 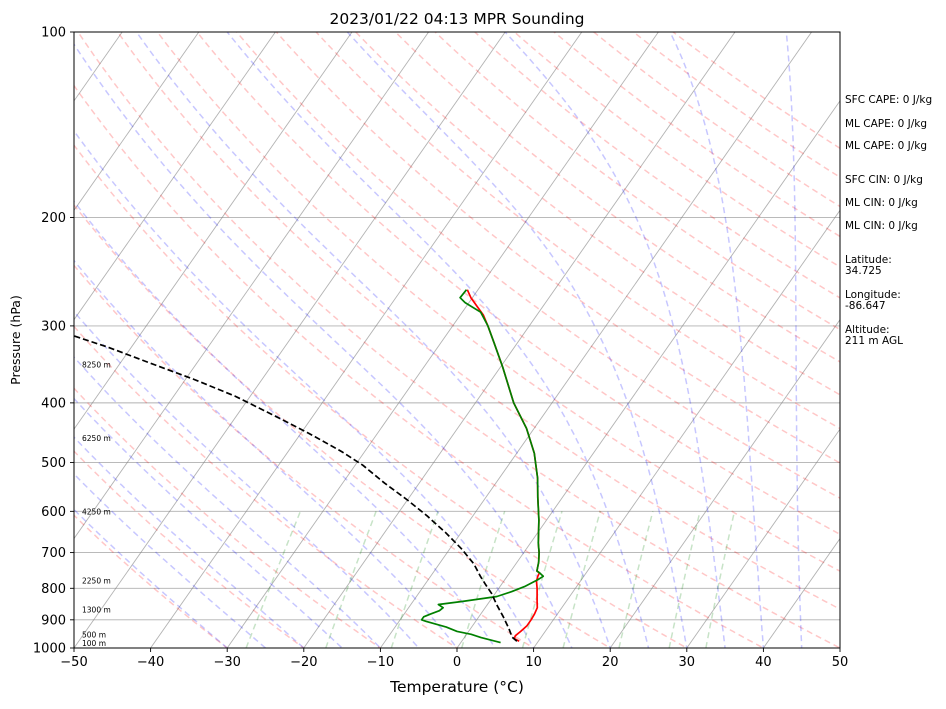 I want to click on x-tick-label: 0, so click(x=457, y=662).